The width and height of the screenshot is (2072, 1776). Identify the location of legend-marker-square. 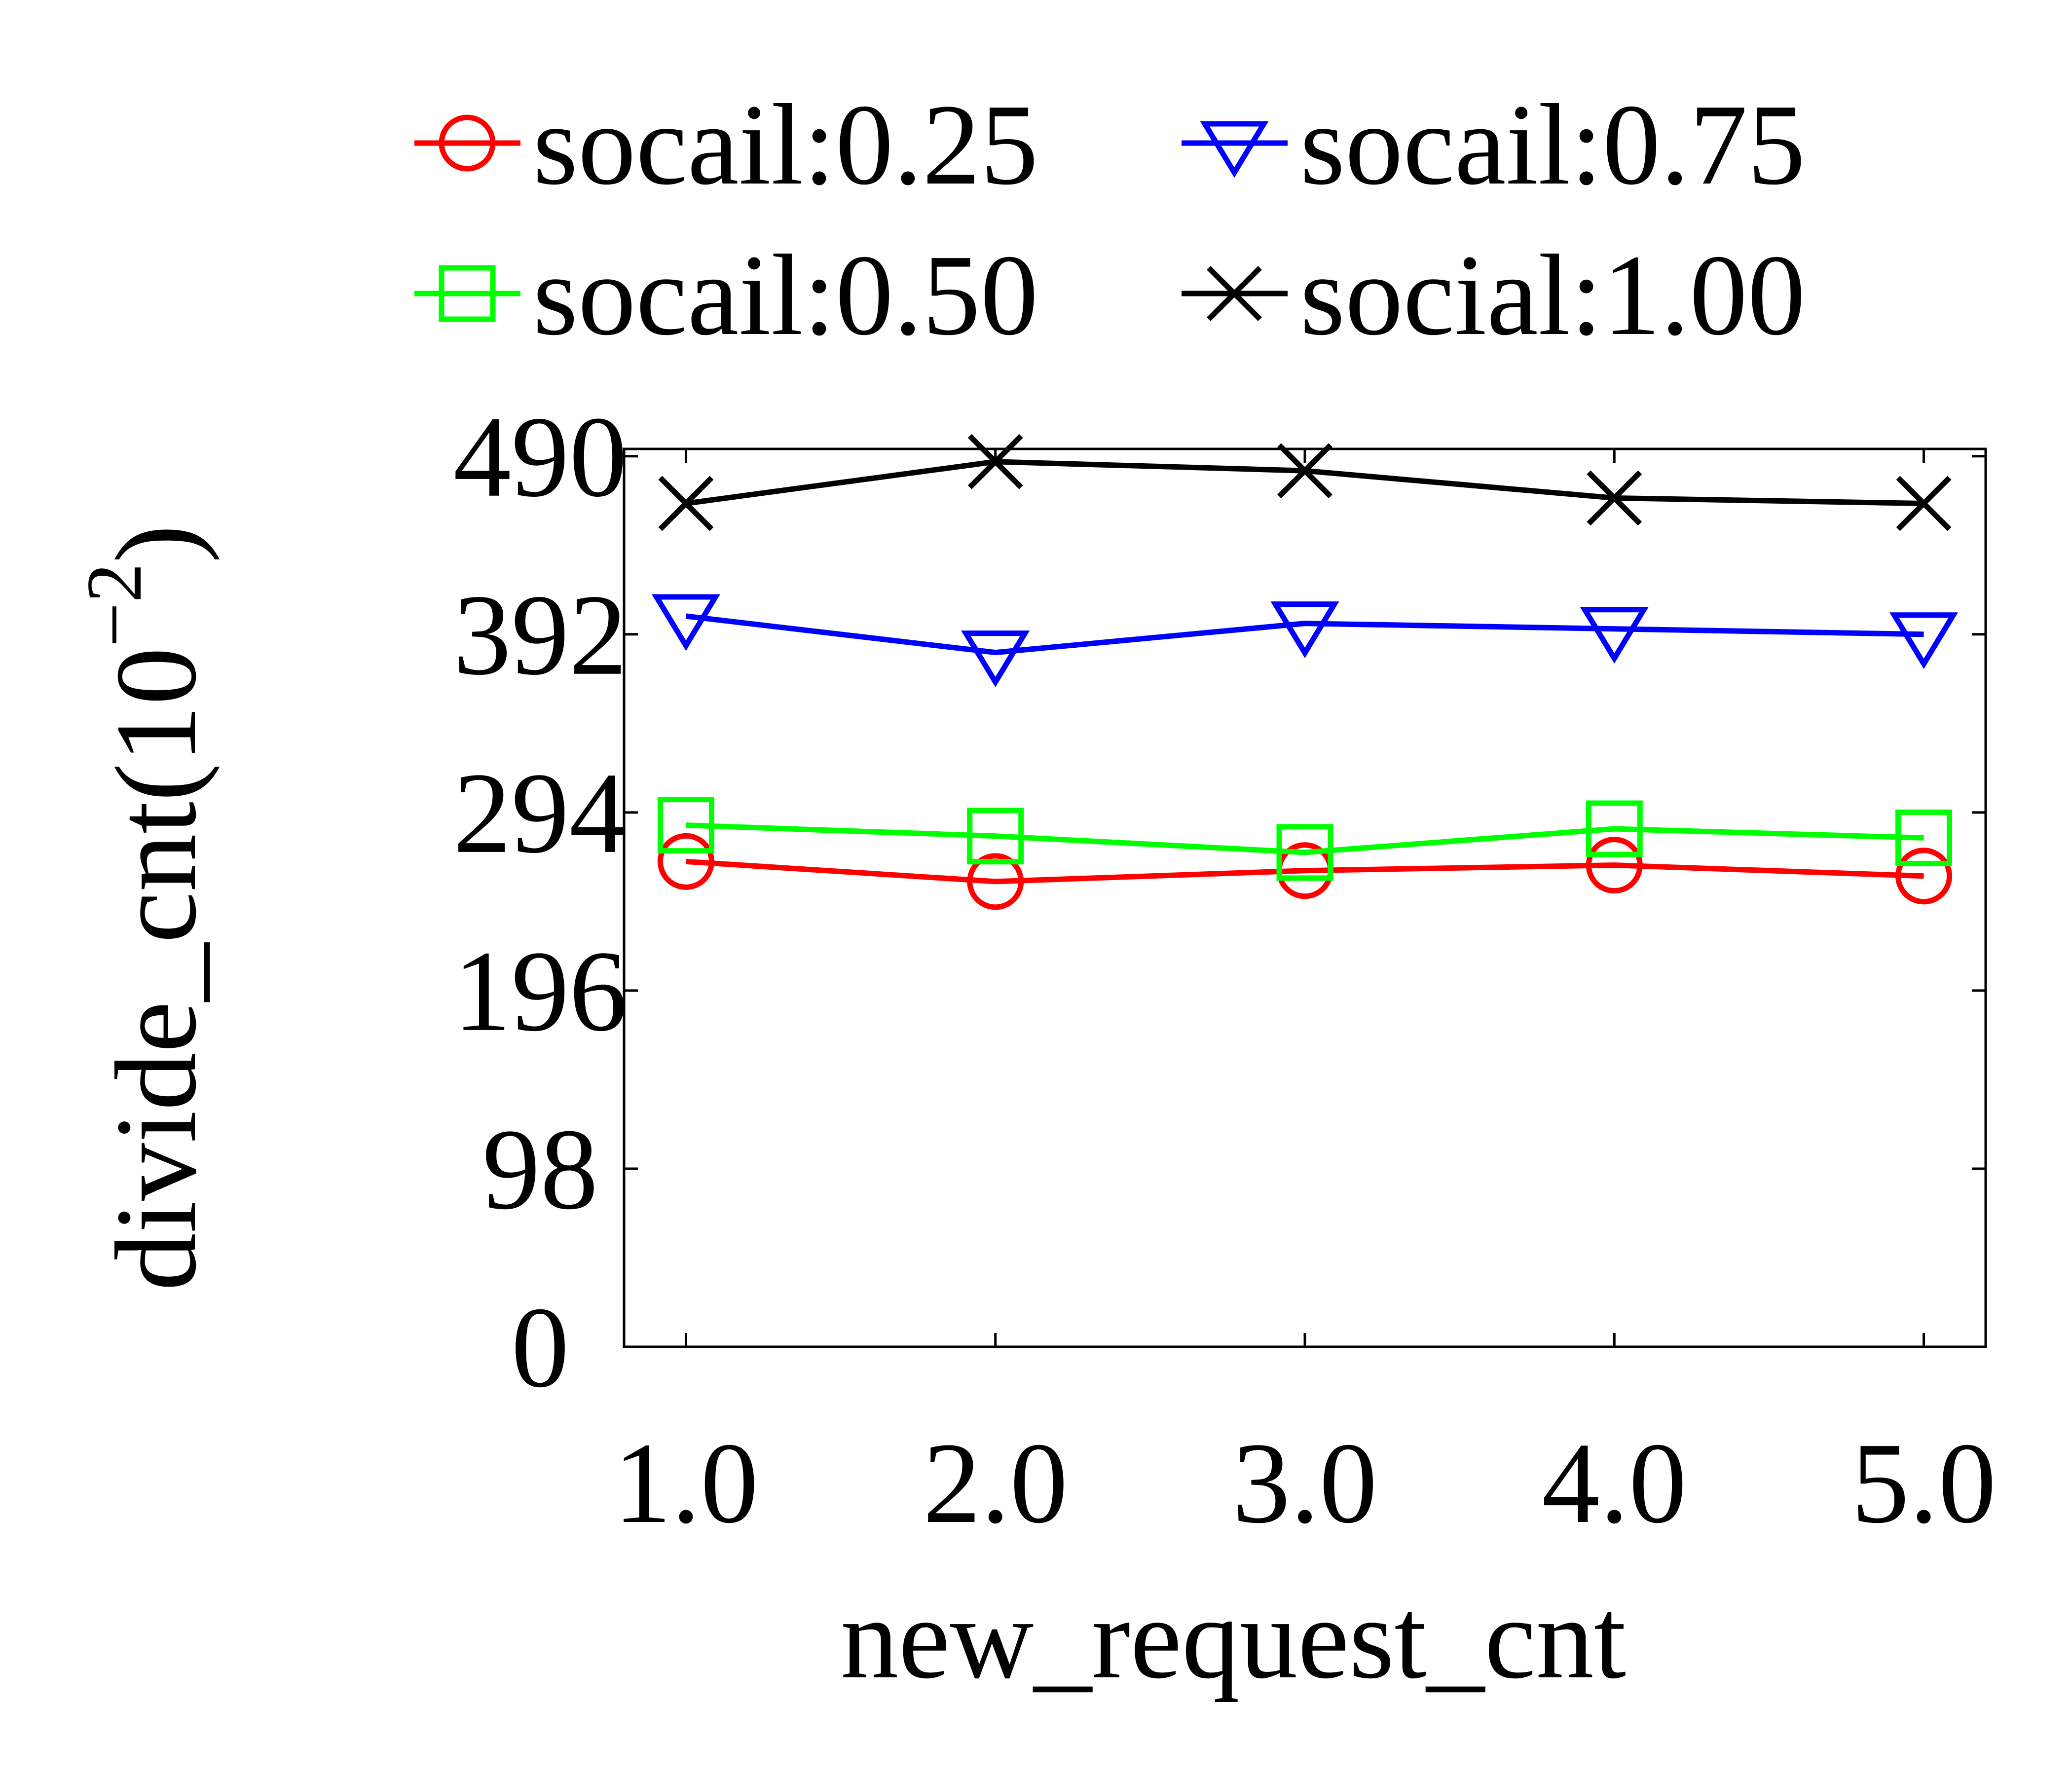
(468, 294).